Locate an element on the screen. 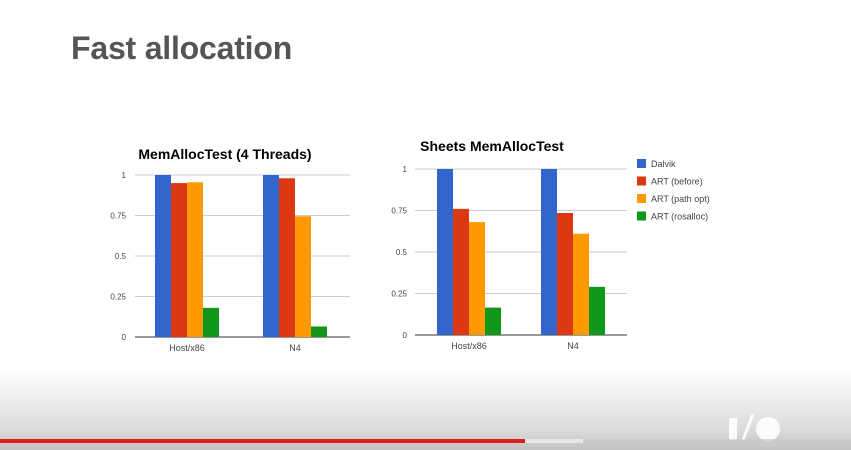  legend-swatch-art-before is located at coordinates (641, 181).